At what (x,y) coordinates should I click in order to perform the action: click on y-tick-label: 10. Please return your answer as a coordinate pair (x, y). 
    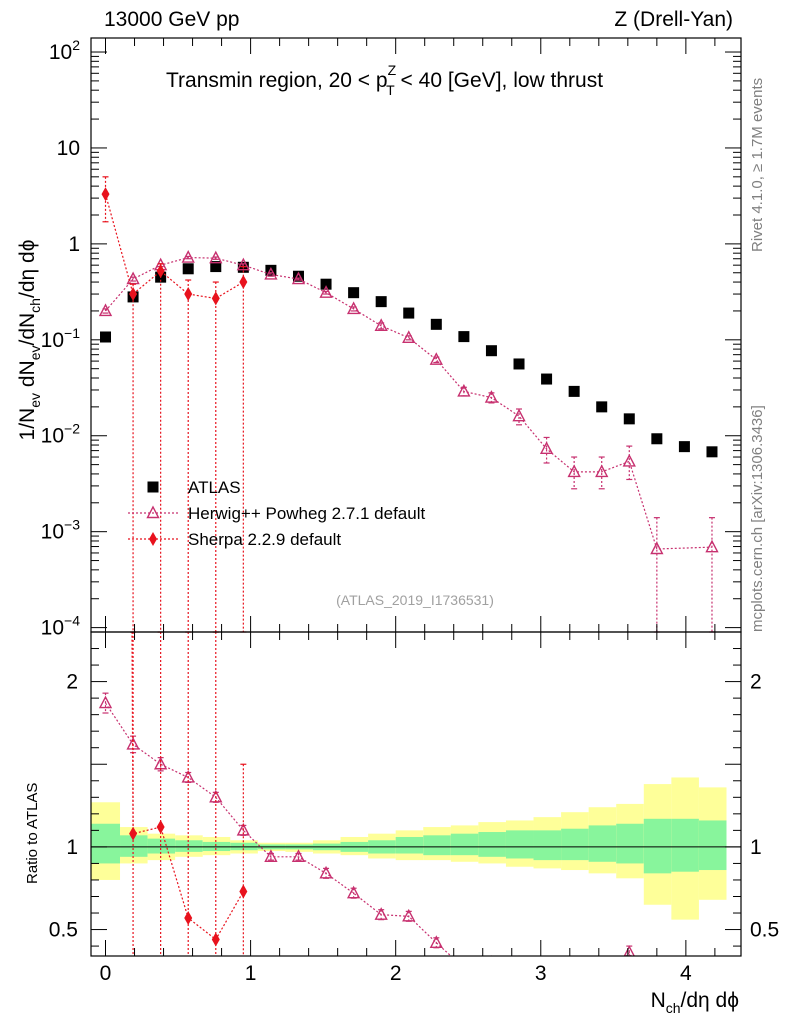
    Looking at the image, I should click on (68, 148).